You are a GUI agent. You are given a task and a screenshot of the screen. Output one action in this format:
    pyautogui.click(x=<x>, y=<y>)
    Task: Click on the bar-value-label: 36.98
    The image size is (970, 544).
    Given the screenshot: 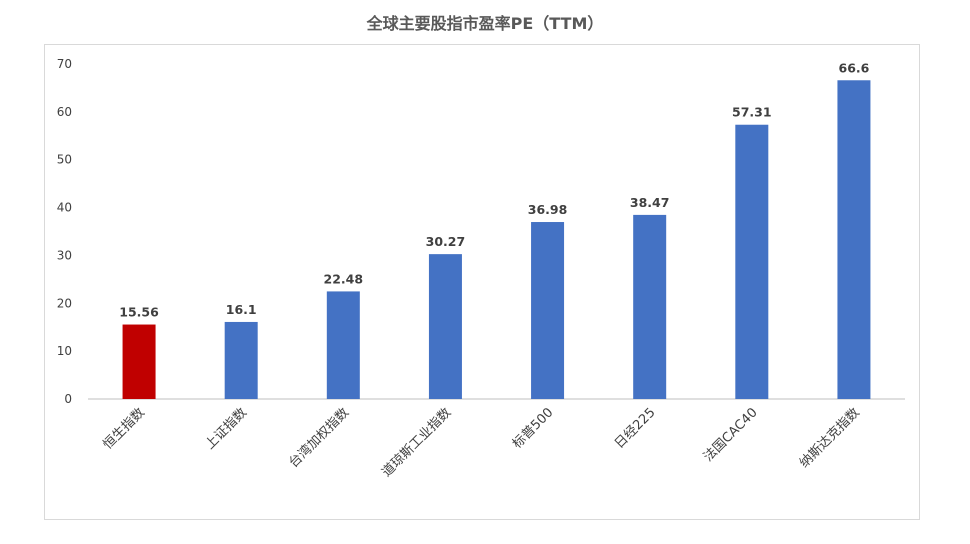 What is the action you would take?
    pyautogui.click(x=548, y=209)
    